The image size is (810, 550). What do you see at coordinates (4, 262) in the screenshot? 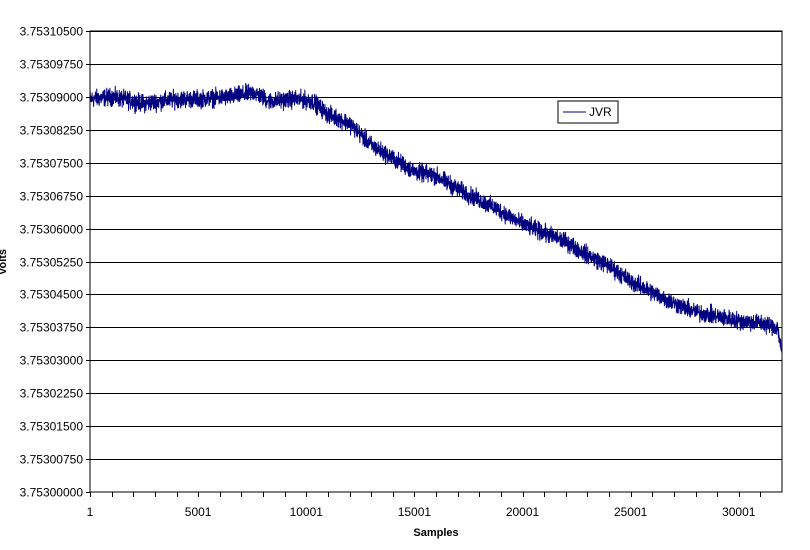
I see `y-axis-title: Volts` at bounding box center [4, 262].